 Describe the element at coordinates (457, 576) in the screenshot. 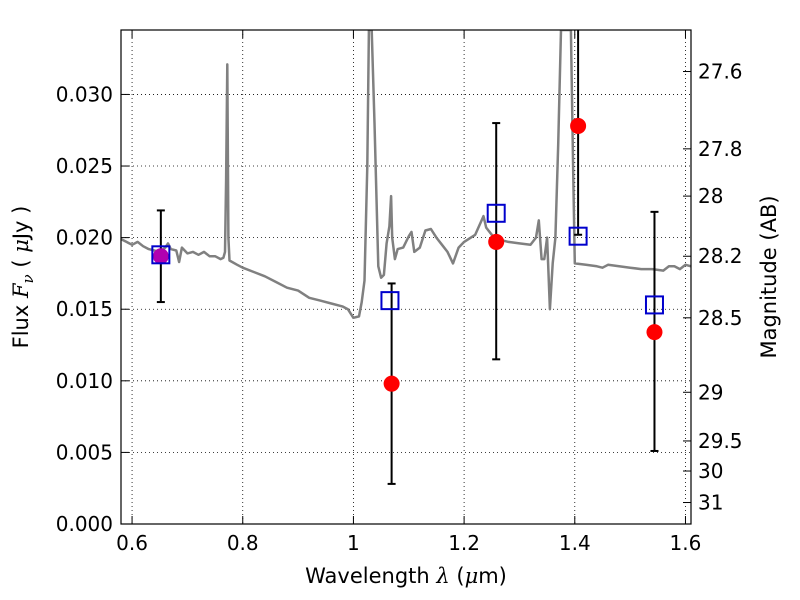

I see `x-axis-unit-open: (` at that location.